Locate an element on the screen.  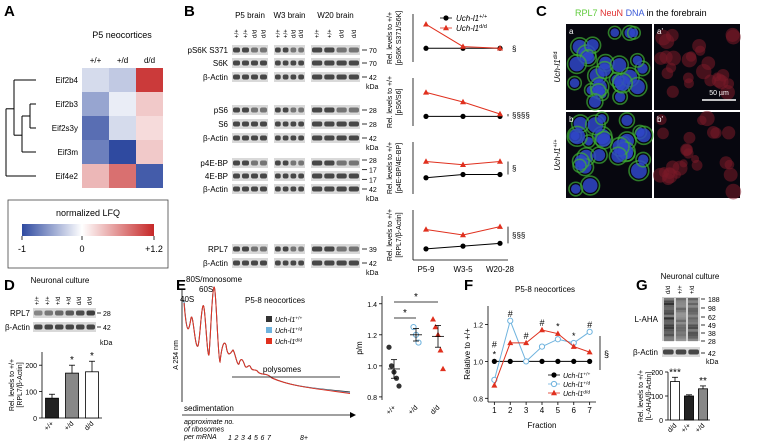
y-axis-label: [pS6K S371/S6K] is located at coordinates (399, 38).